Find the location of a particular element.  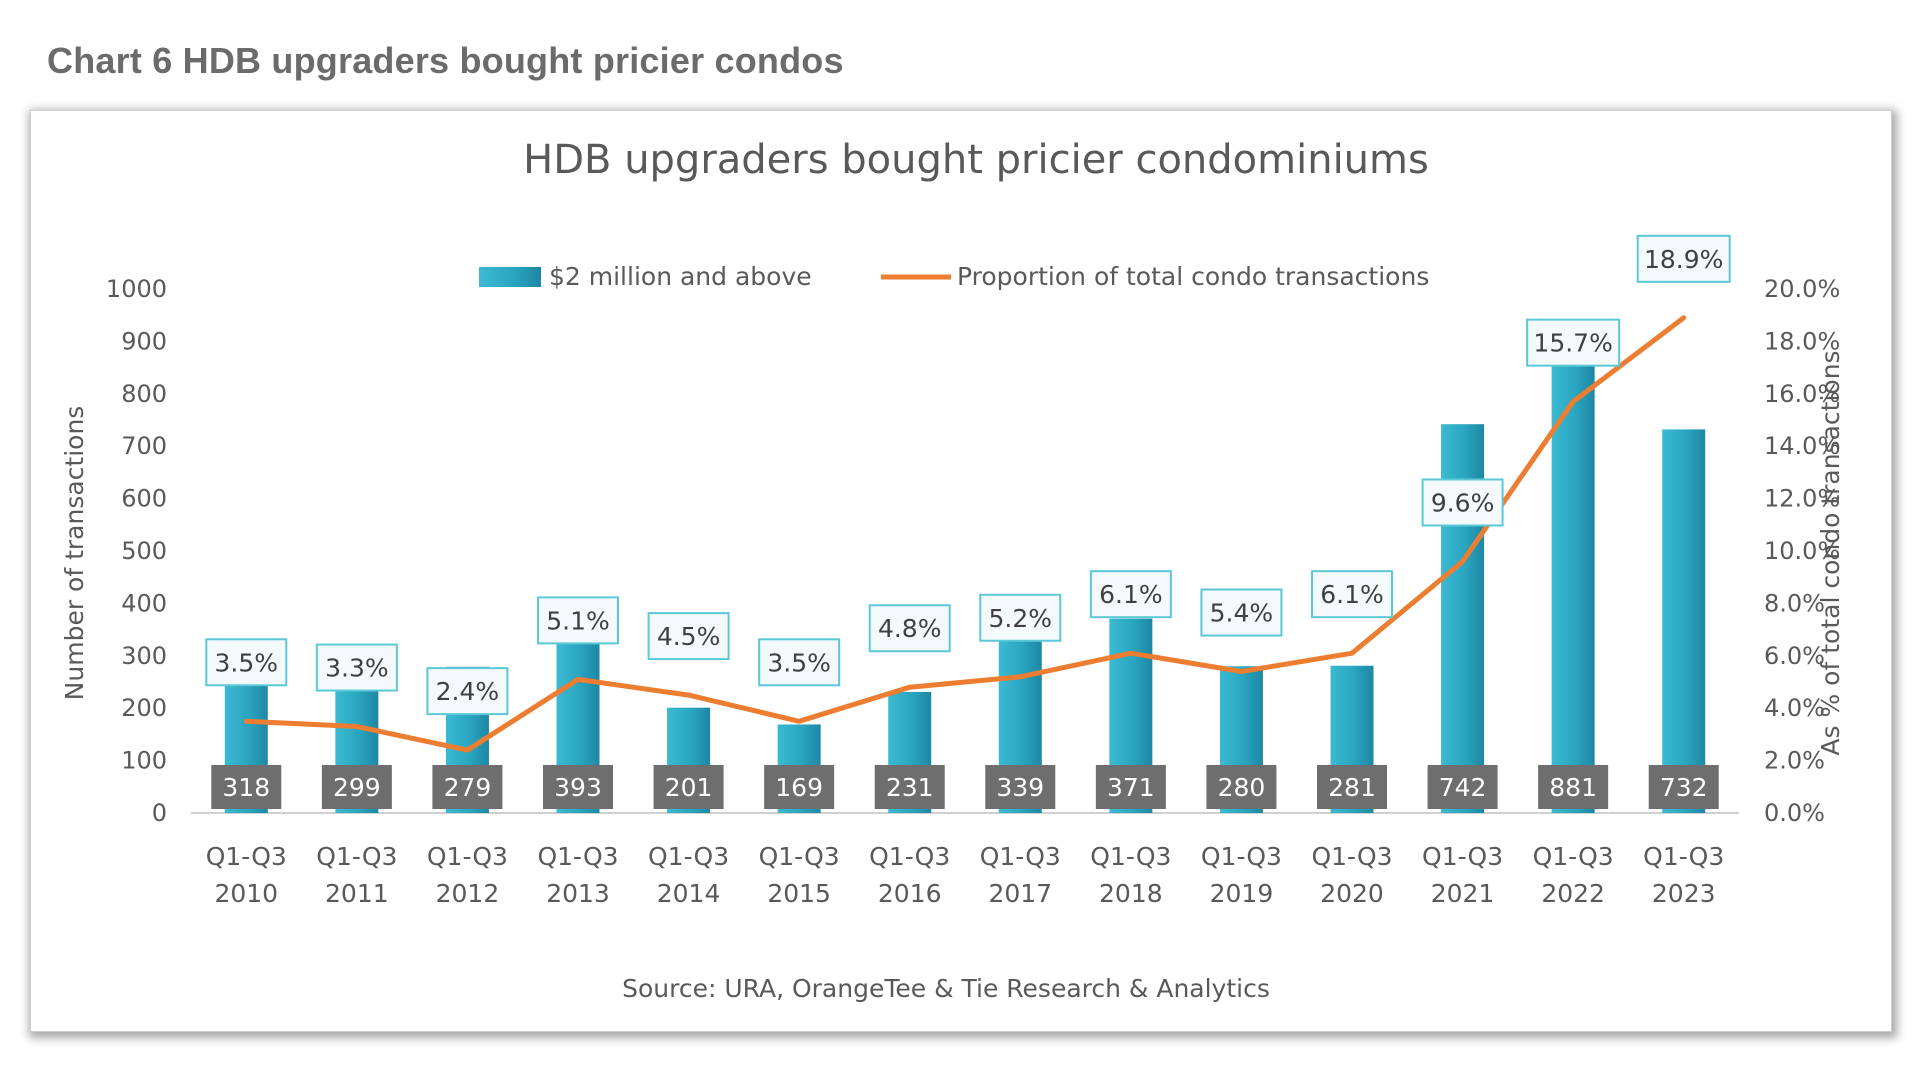

percent-label: 15.7% is located at coordinates (1572, 343).